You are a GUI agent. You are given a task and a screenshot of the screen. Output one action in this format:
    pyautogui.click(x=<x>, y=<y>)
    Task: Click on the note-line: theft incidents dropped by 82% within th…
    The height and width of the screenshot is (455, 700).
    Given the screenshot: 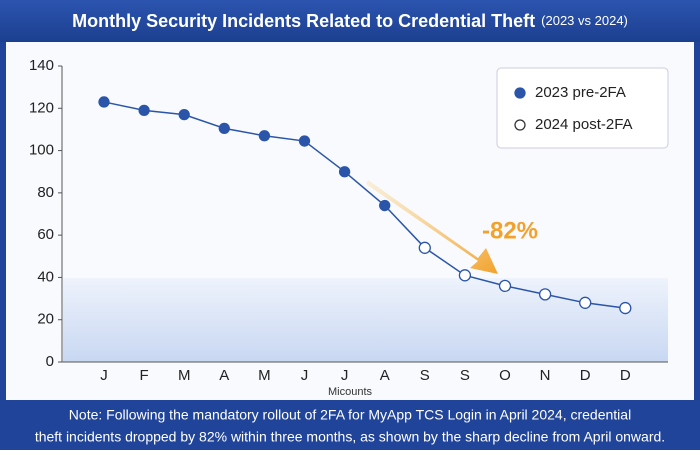 What is the action you would take?
    pyautogui.click(x=350, y=437)
    